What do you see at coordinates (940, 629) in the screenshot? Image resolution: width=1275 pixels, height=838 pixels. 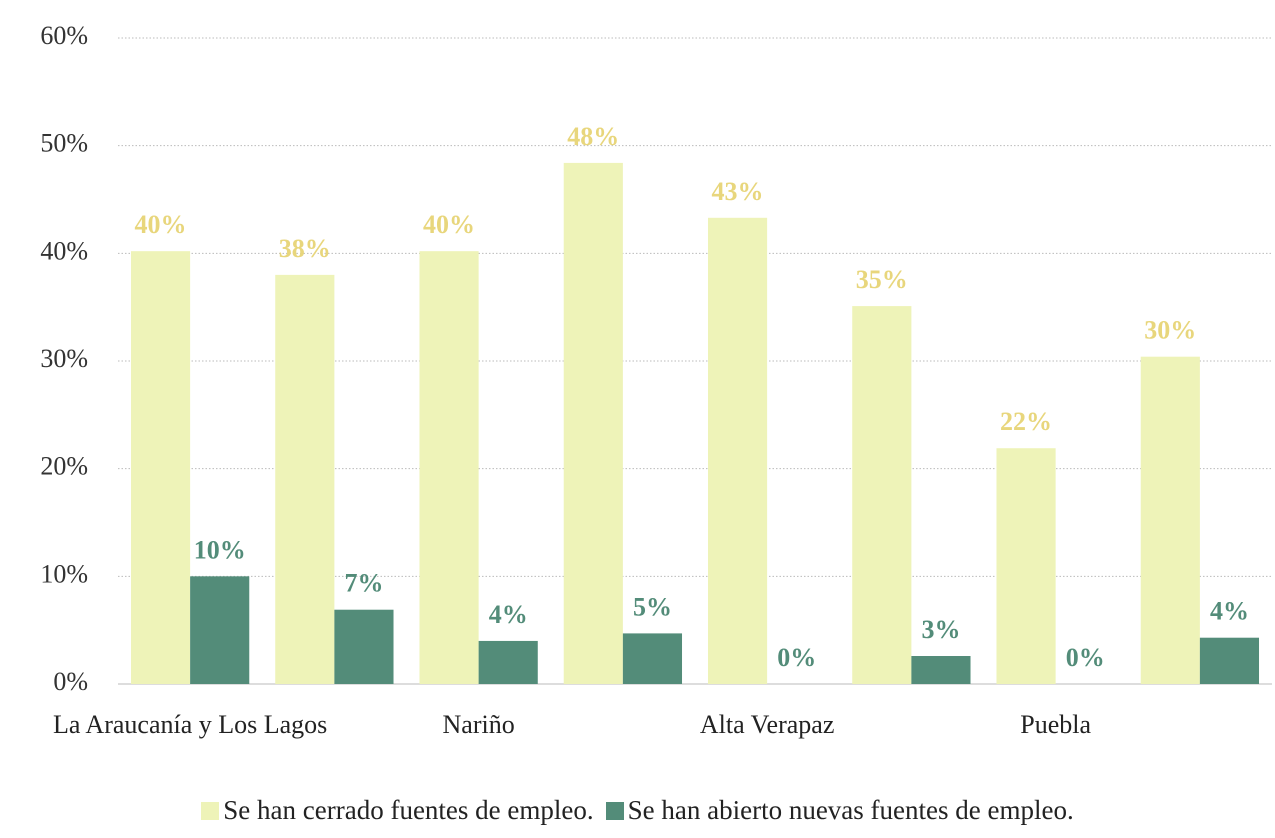 I see `data-label: 3%` at bounding box center [940, 629].